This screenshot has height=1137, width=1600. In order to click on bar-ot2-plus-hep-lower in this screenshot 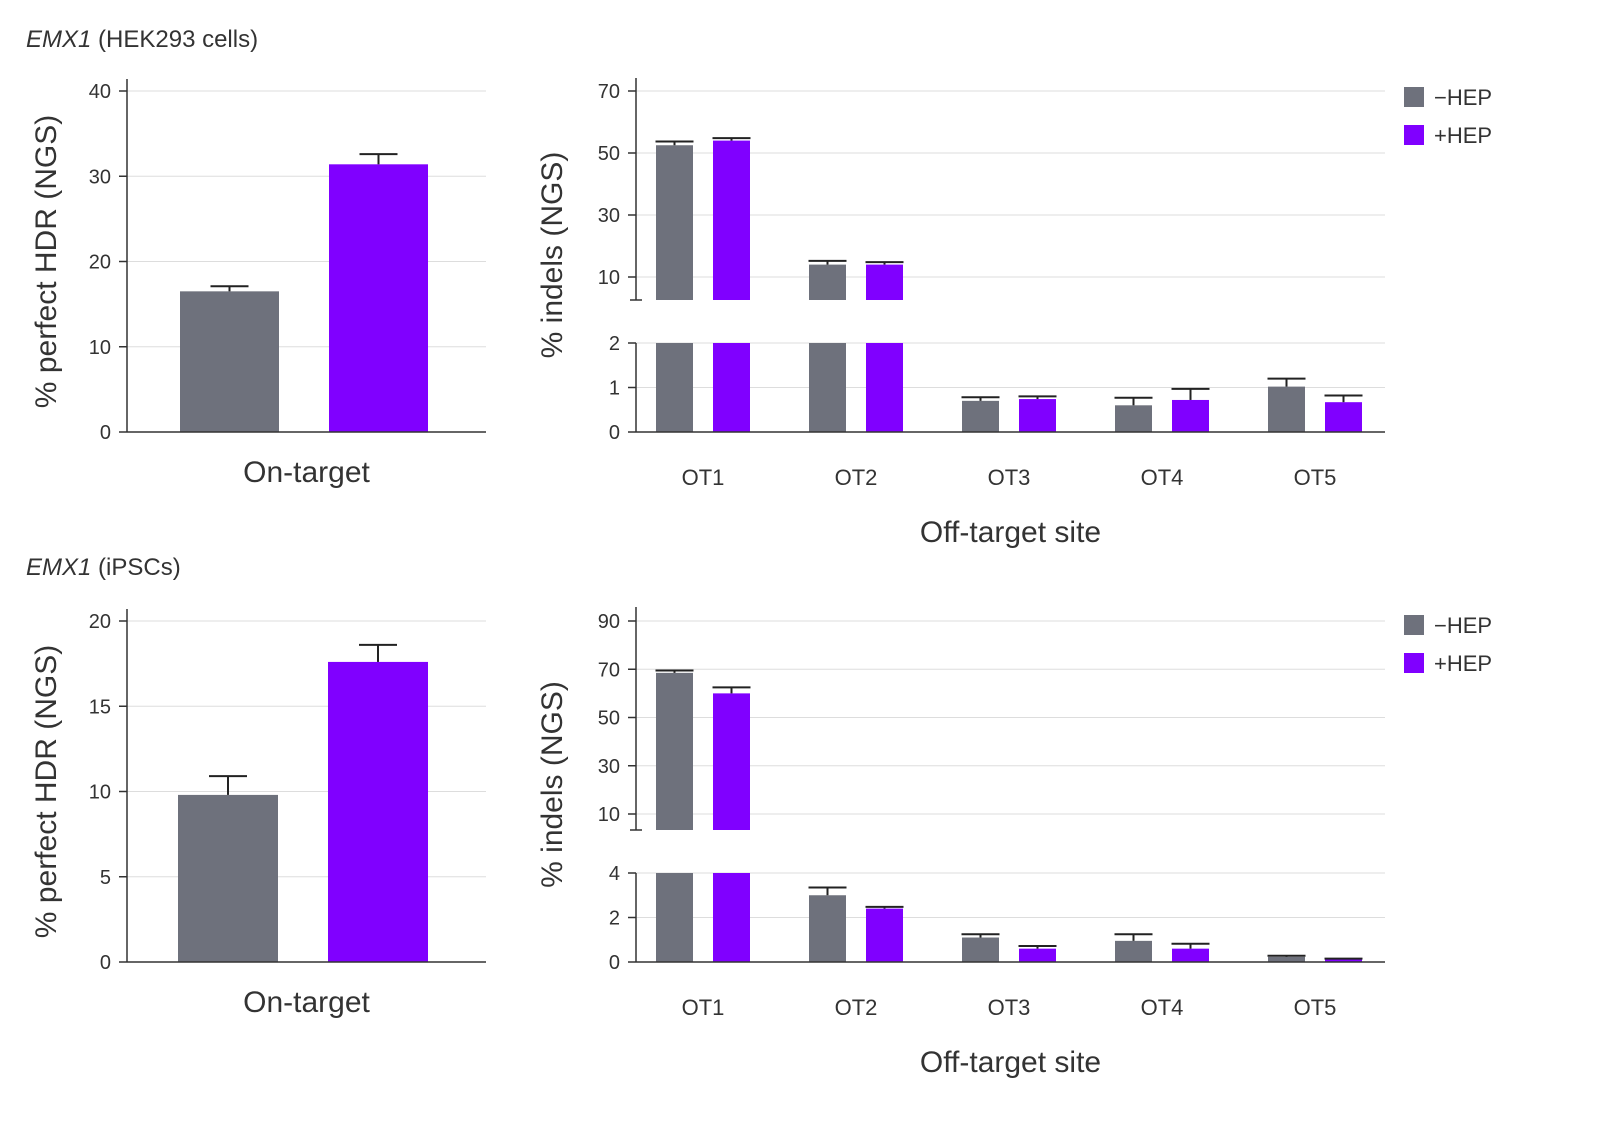, I will do `click(884, 387)`.